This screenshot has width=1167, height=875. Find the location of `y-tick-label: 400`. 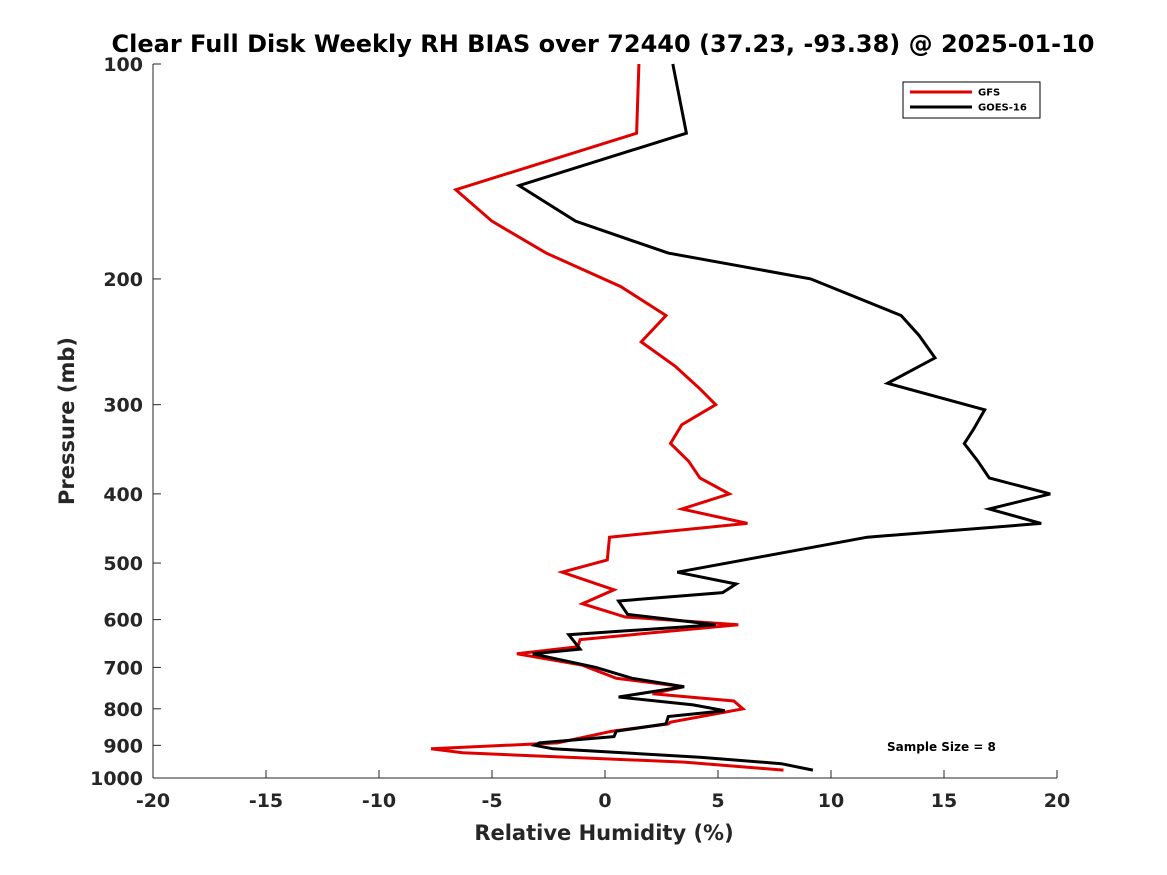

y-tick-label: 400 is located at coordinates (123, 495).